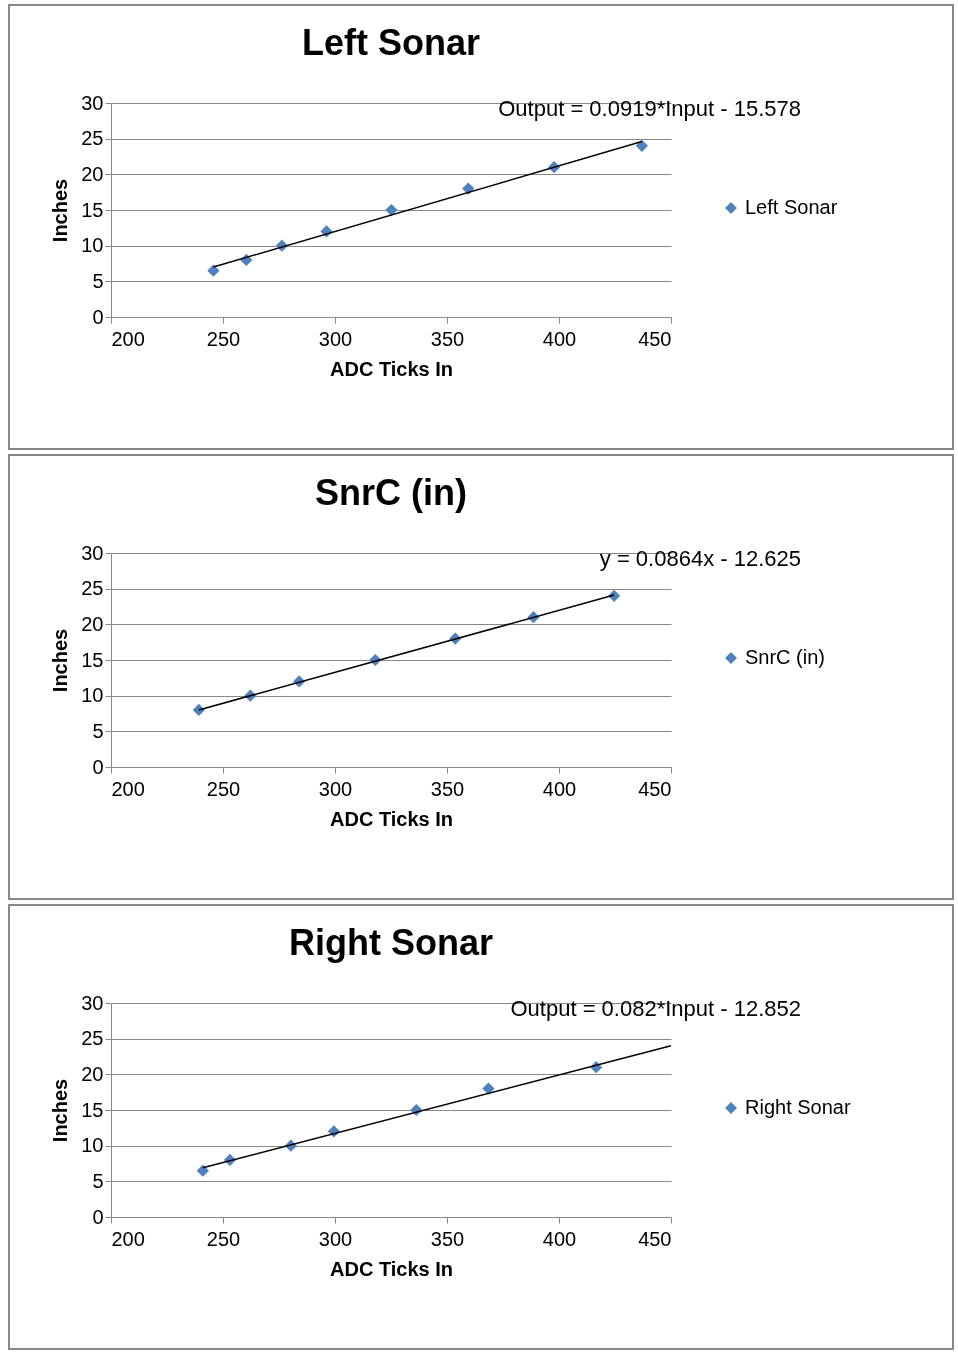  Describe the element at coordinates (391, 942) in the screenshot. I see `chart-title: Right Sonar` at that location.